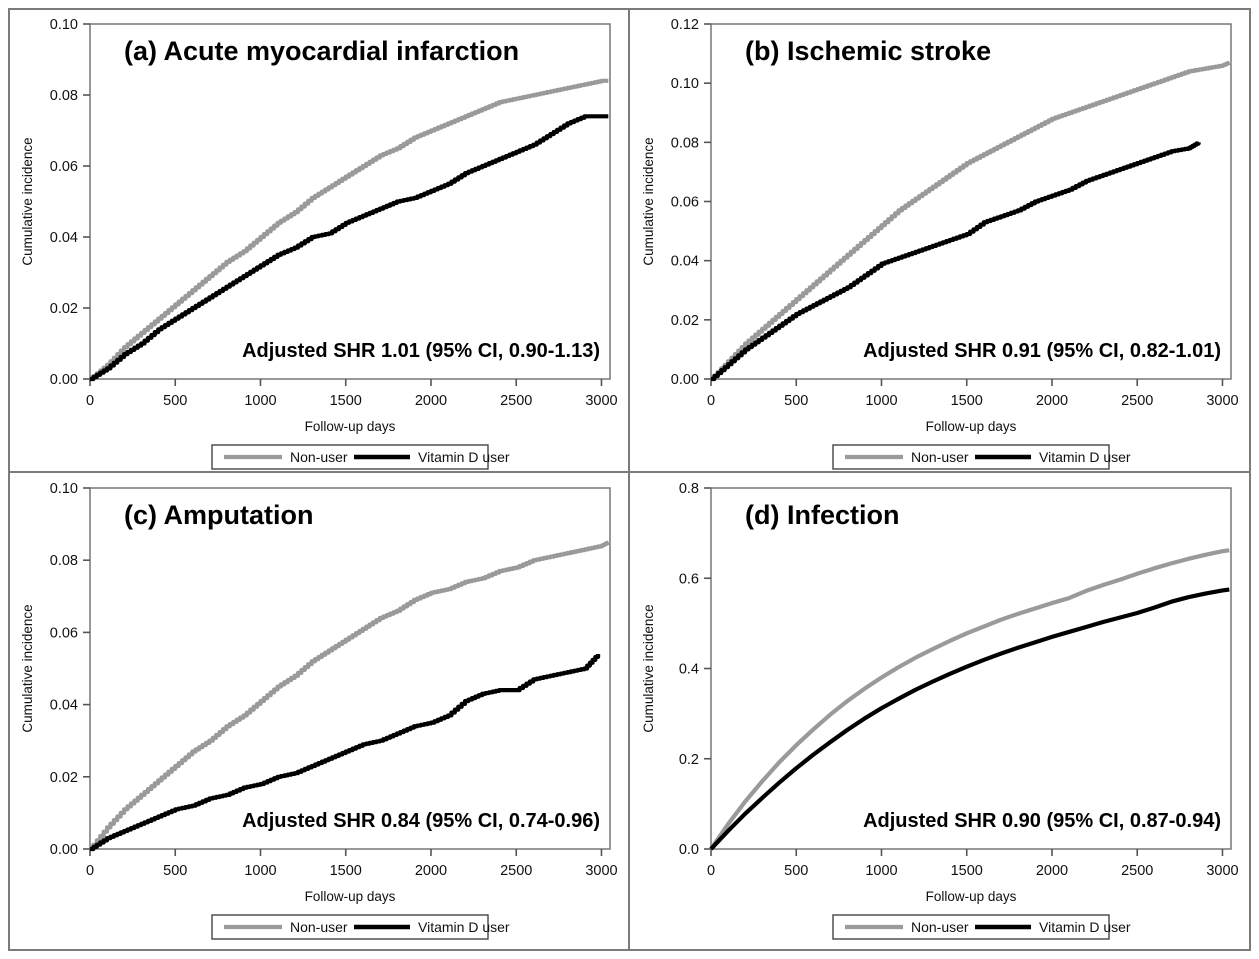  What do you see at coordinates (1042, 821) in the screenshot?
I see `shr-annotation: Adjusted SHR 0.90 (95% CI, 0.87-0.94)` at bounding box center [1042, 821].